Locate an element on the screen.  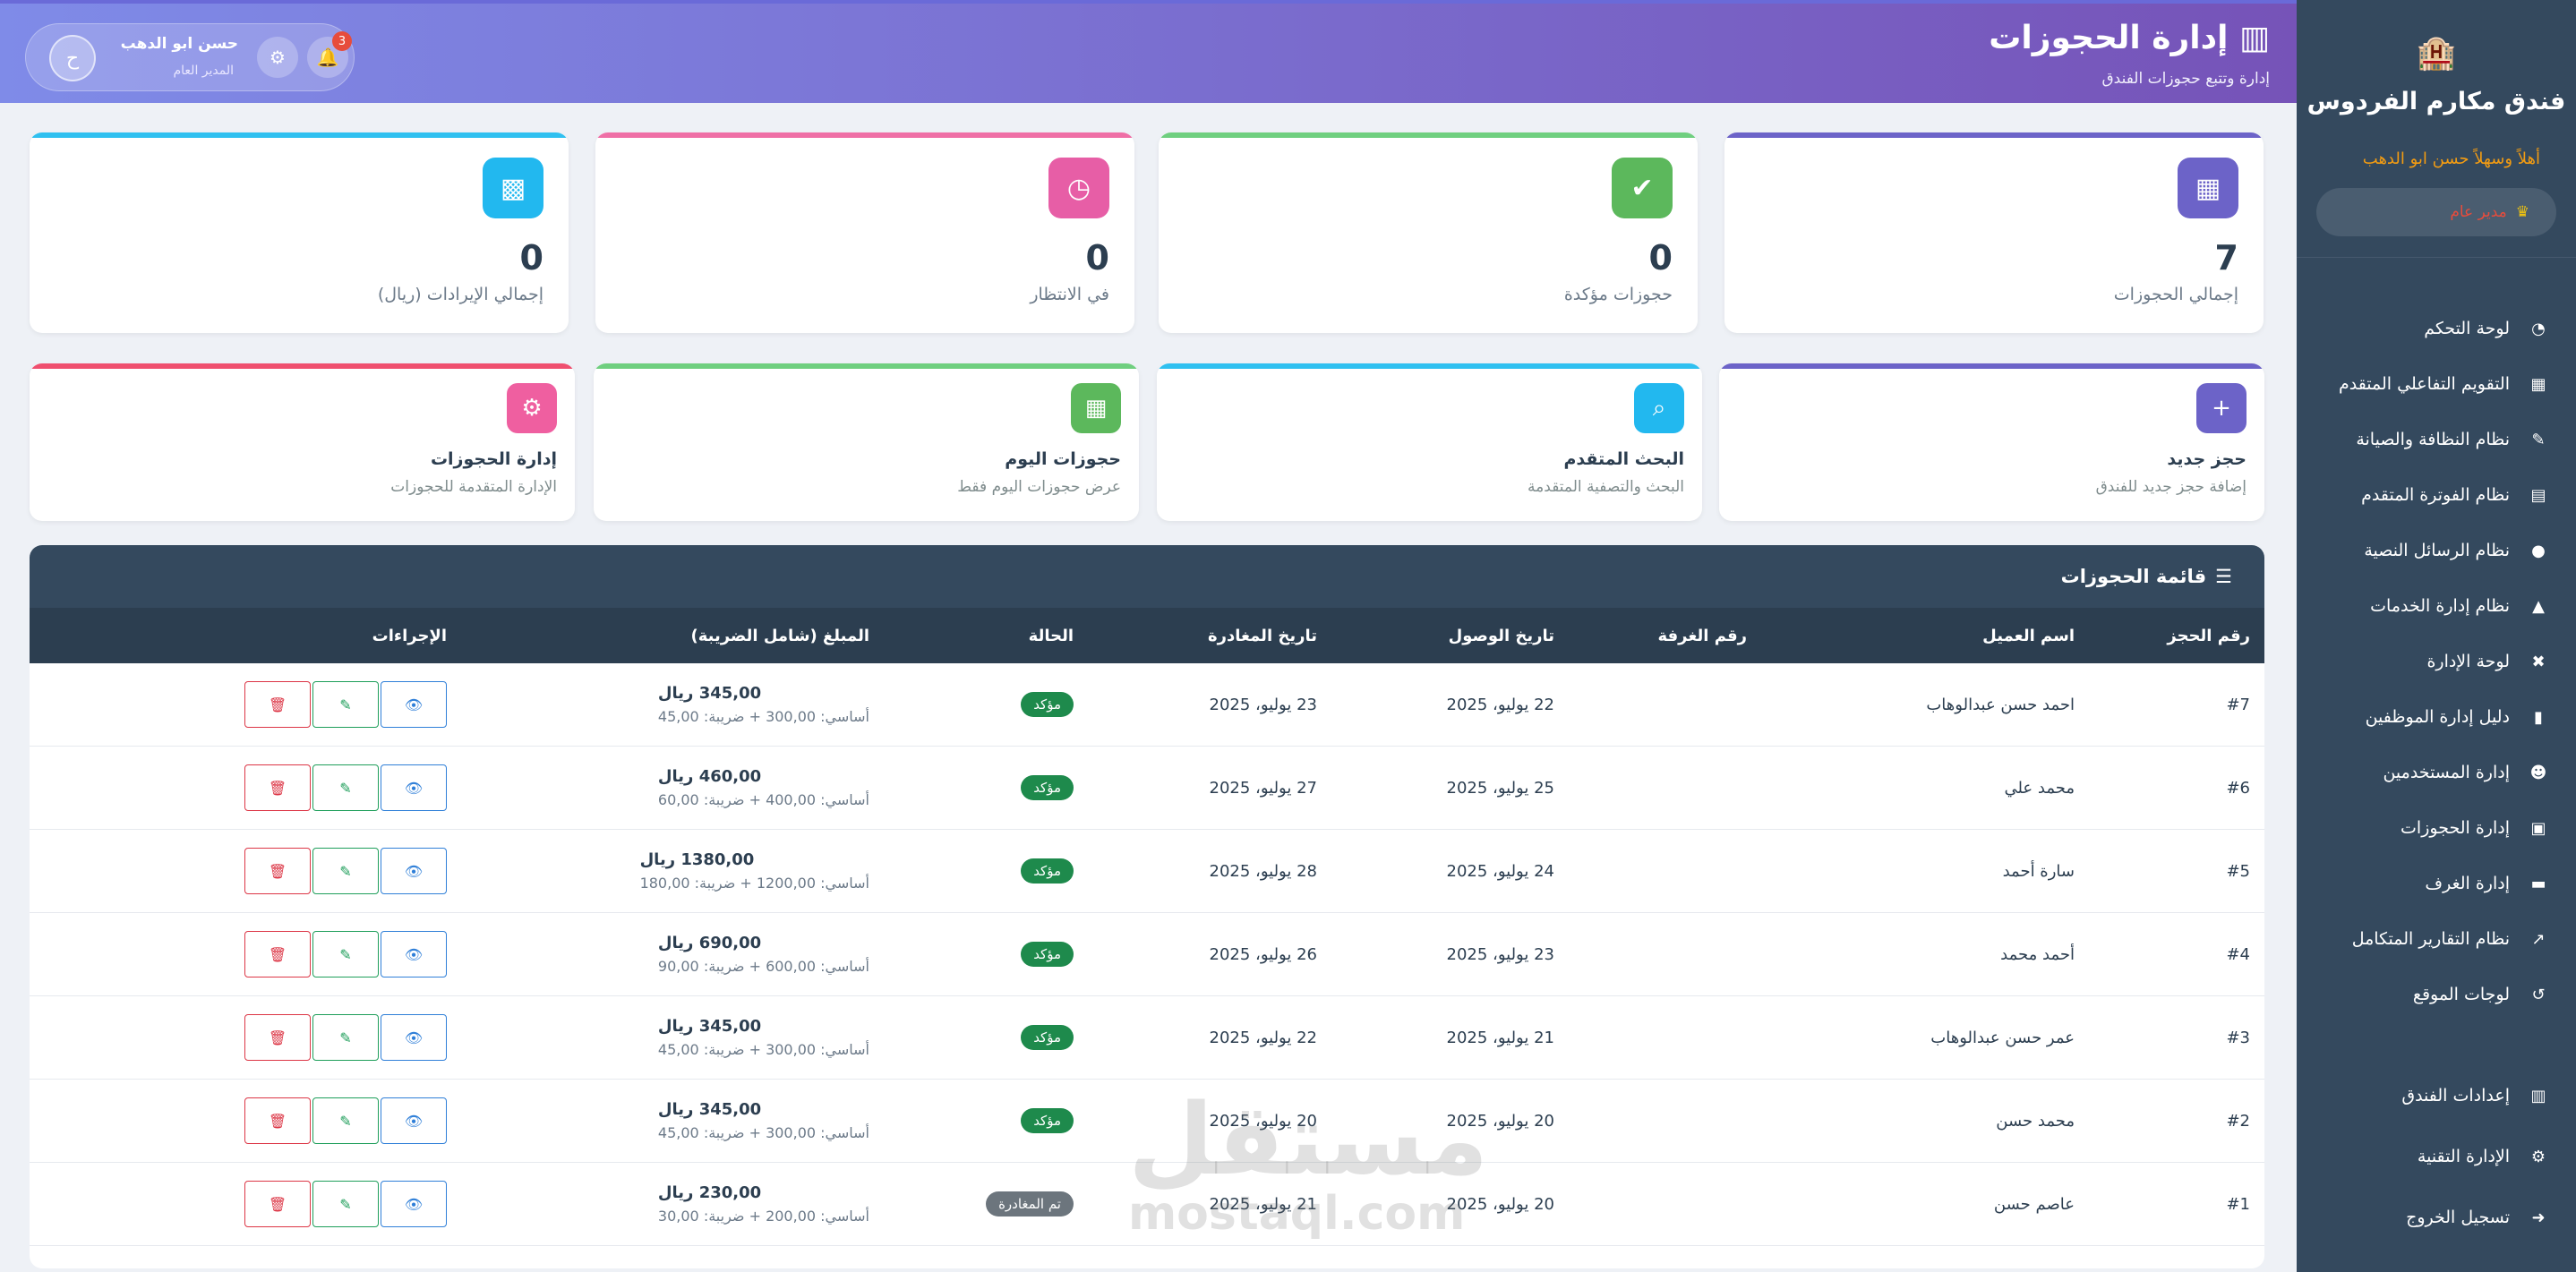
building-icon: ▥ is located at coordinates (2254, 38).